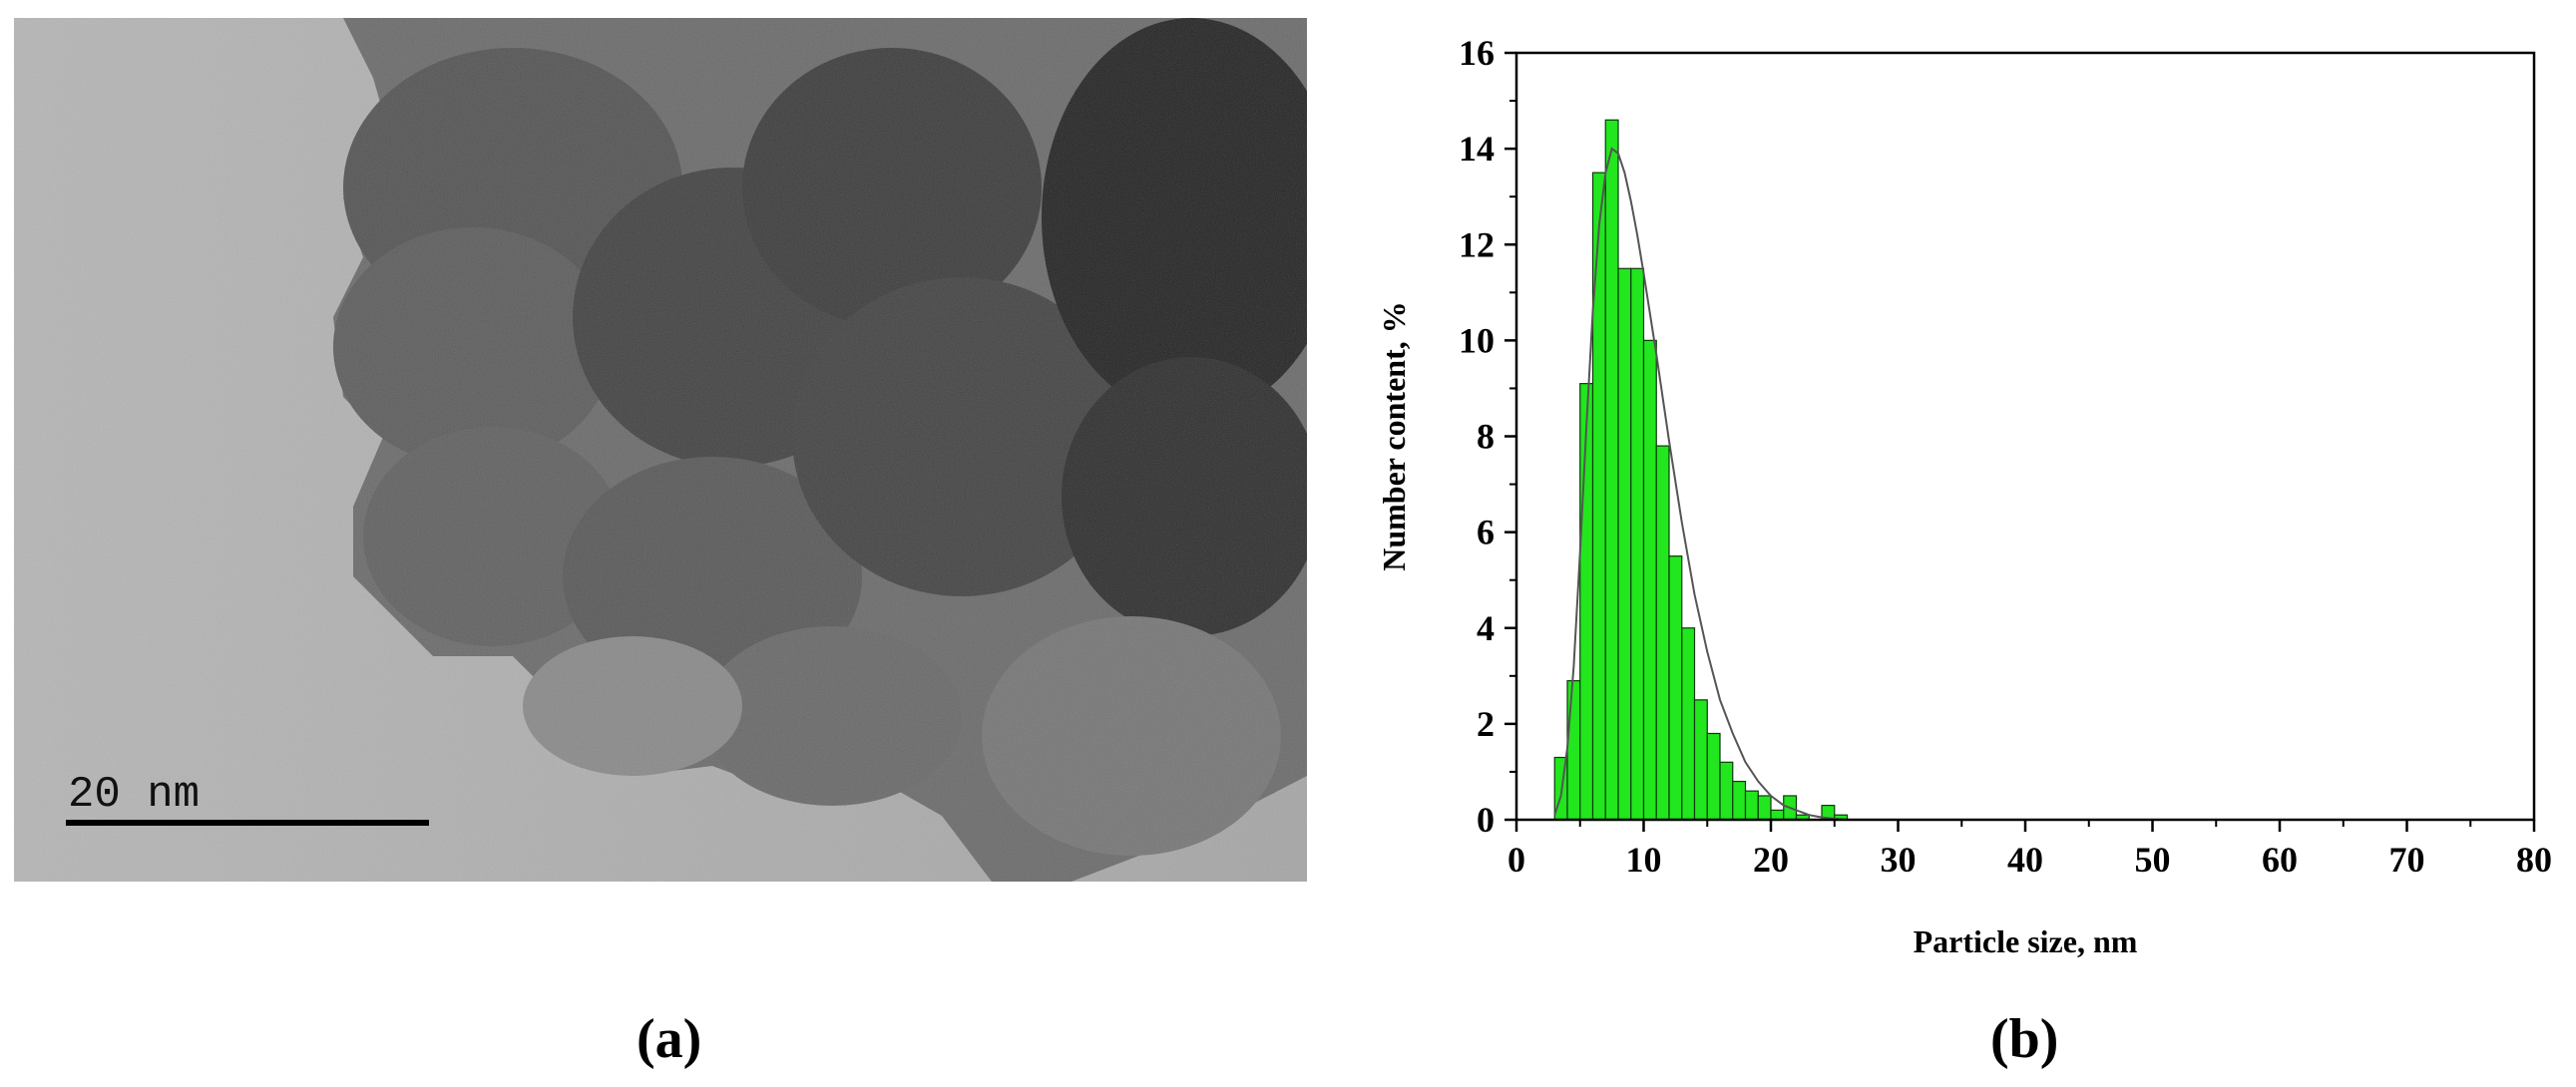 This screenshot has height=1087, width=2576. What do you see at coordinates (1700, 484) in the screenshot?
I see `fit-curve` at bounding box center [1700, 484].